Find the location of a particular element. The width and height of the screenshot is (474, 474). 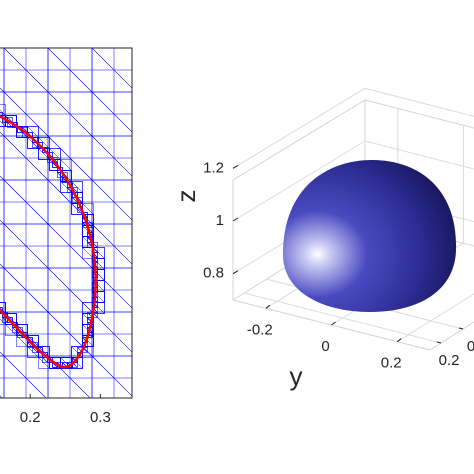

x-tick-label: 0 is located at coordinates (470, 346).